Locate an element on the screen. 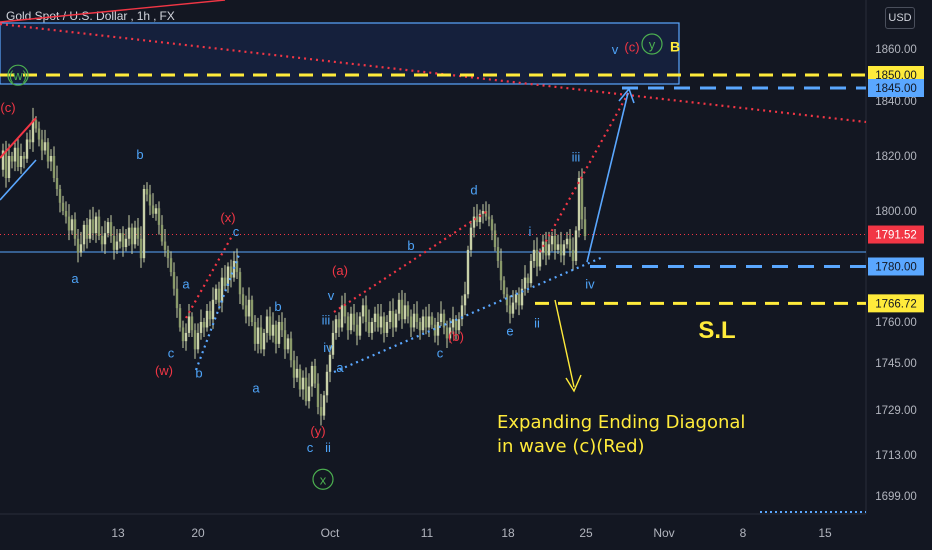  downside-arrowhead is located at coordinates (573, 383).